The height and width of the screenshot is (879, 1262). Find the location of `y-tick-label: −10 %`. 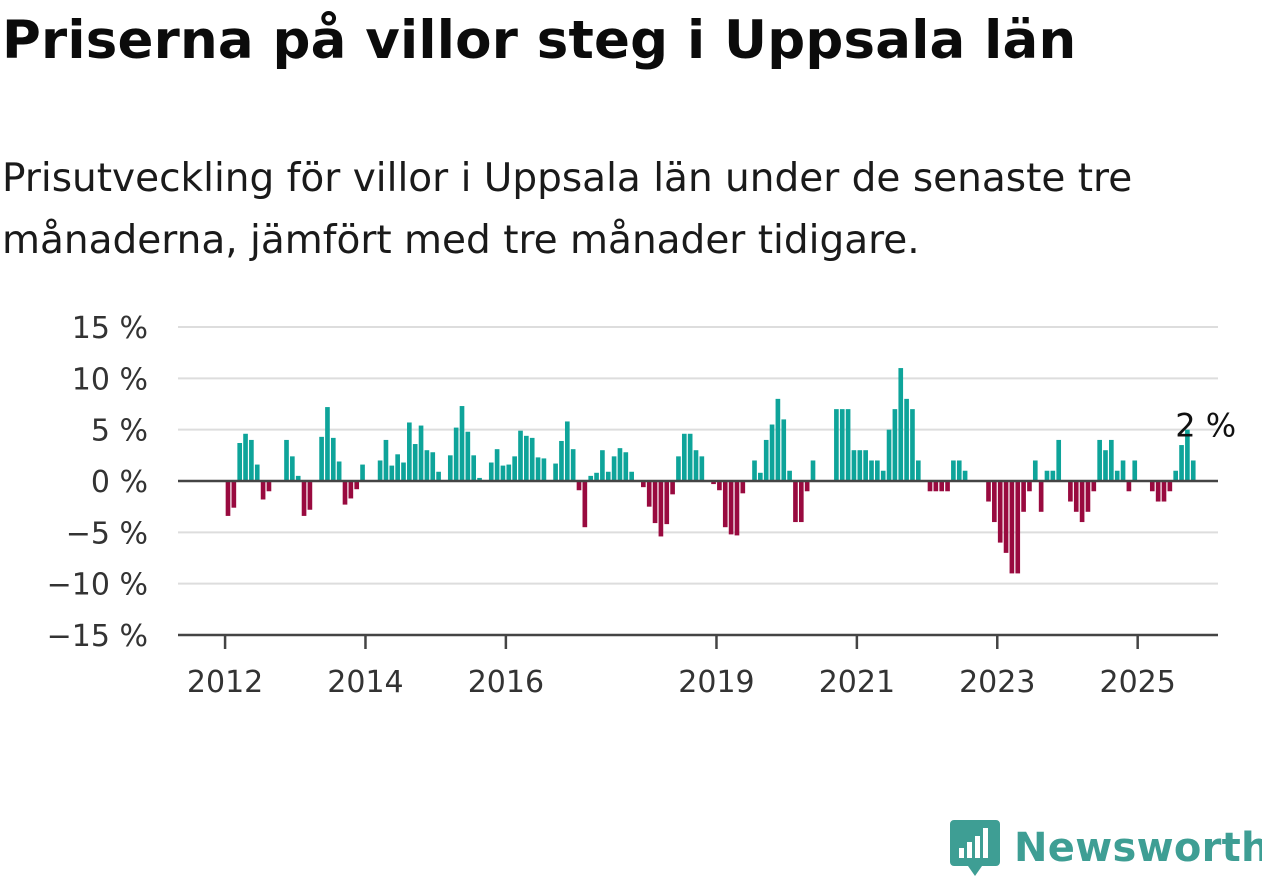

y-tick-label: −10 % is located at coordinates (97, 585).